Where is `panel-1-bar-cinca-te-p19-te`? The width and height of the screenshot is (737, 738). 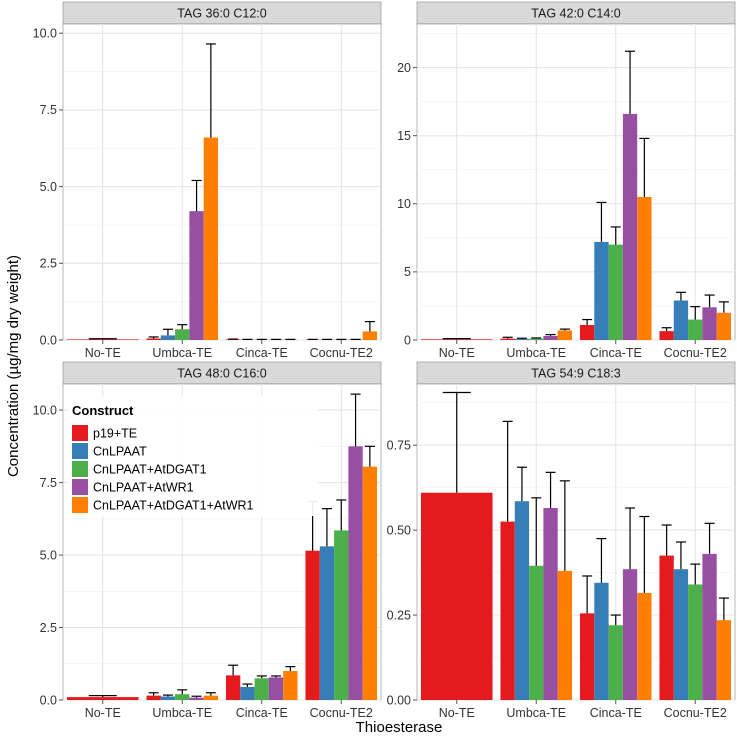 panel-1-bar-cinca-te-p19-te is located at coordinates (233, 339).